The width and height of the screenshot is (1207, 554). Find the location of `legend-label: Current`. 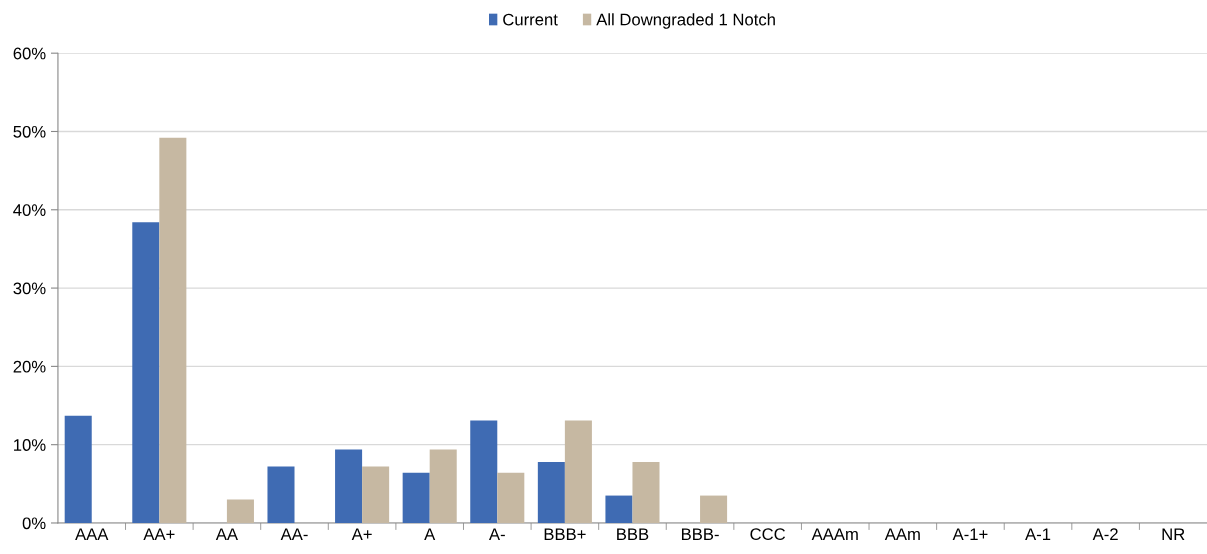

legend-label: Current is located at coordinates (530, 19).